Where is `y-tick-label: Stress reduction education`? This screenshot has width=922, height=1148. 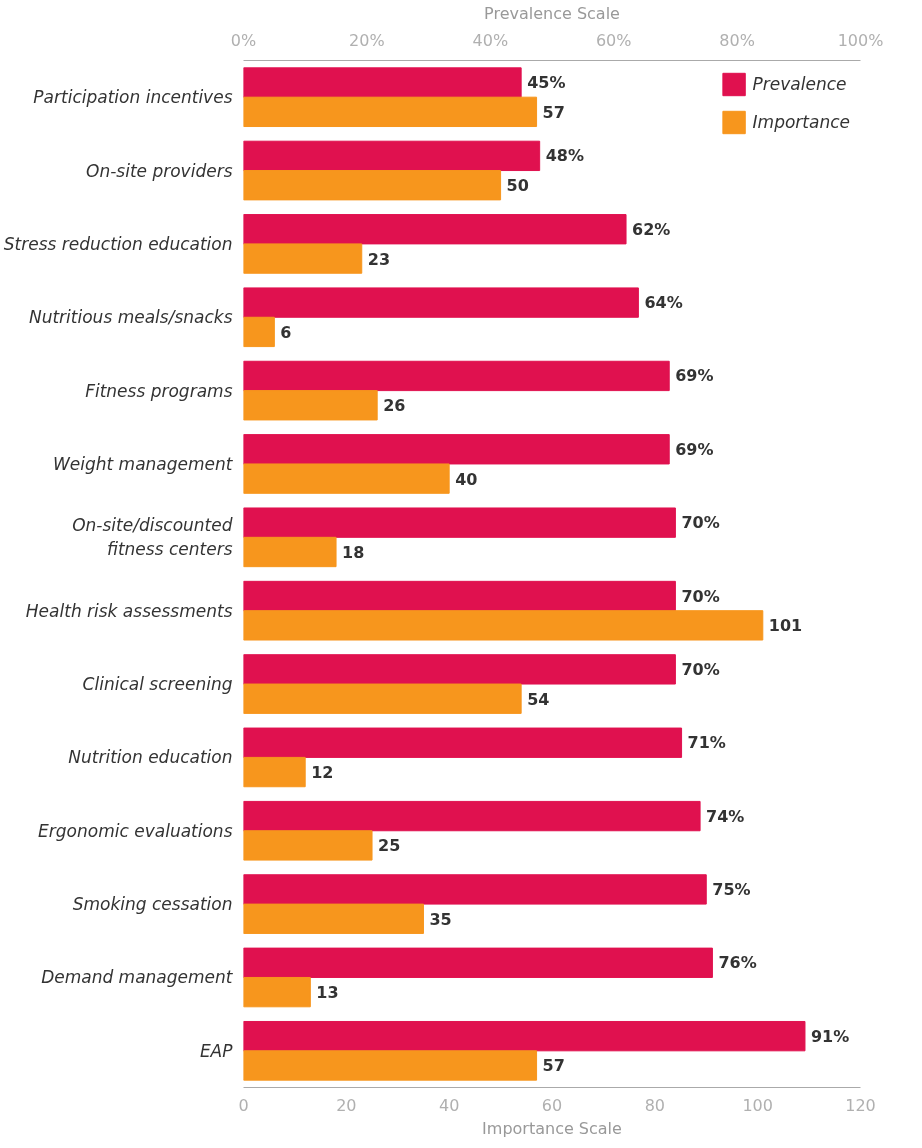
y-tick-label: Stress reduction education is located at coordinates (118, 243).